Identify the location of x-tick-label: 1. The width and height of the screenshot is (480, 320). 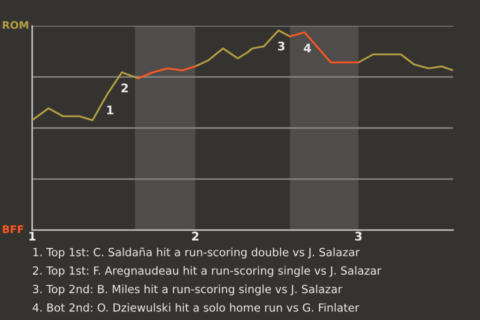
(32, 236).